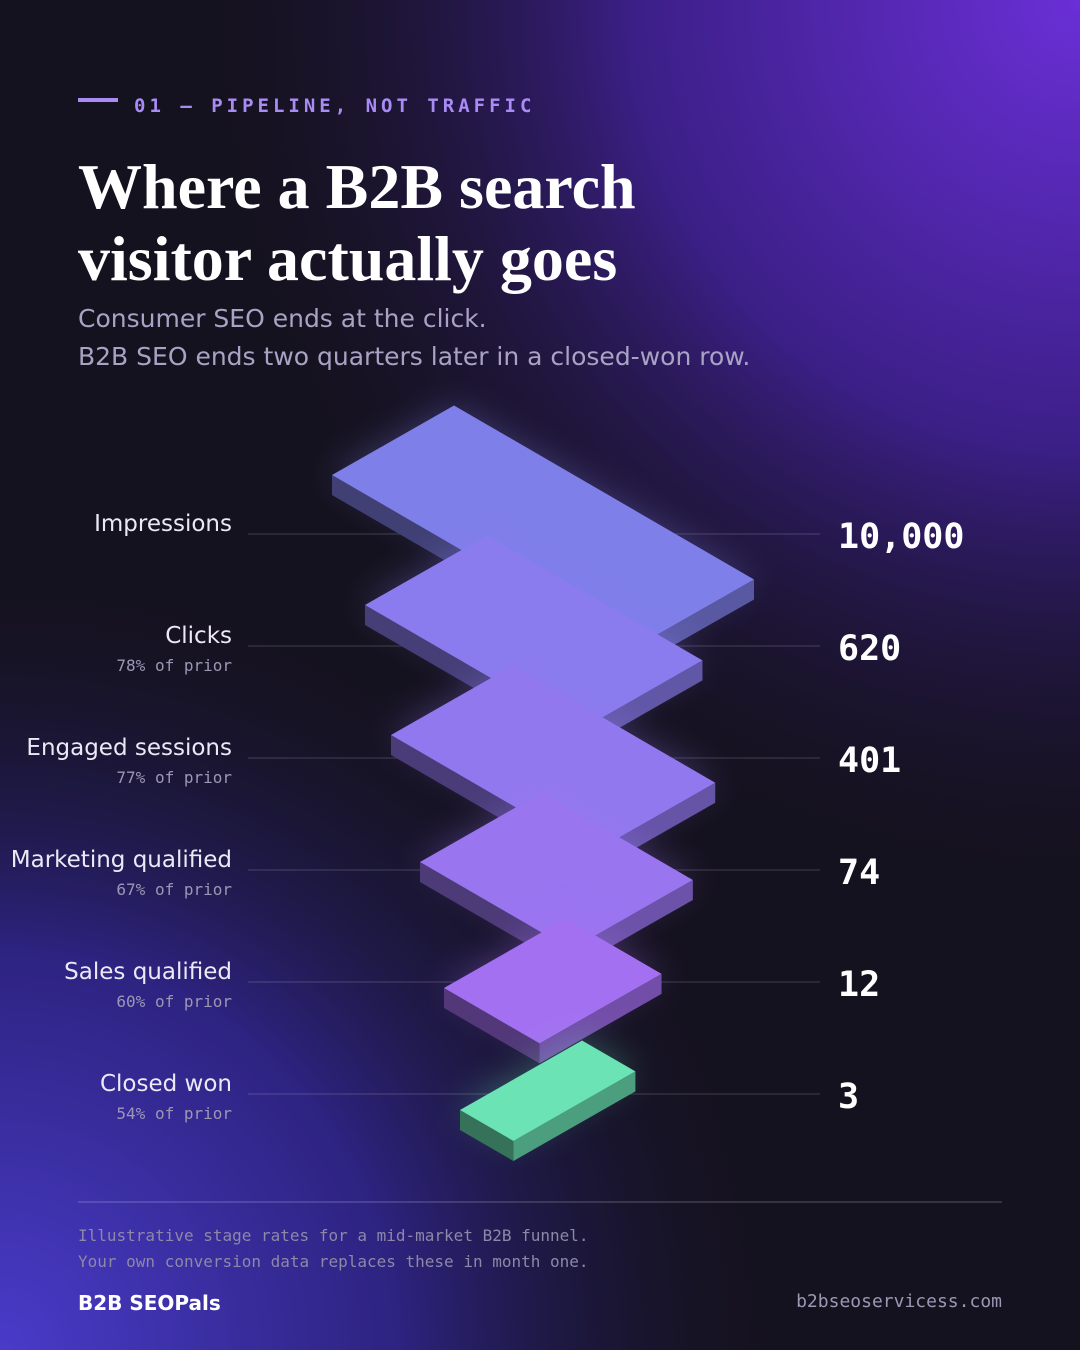 The image size is (1080, 1350). What do you see at coordinates (98, 100) in the screenshot?
I see `kicker-bar` at bounding box center [98, 100].